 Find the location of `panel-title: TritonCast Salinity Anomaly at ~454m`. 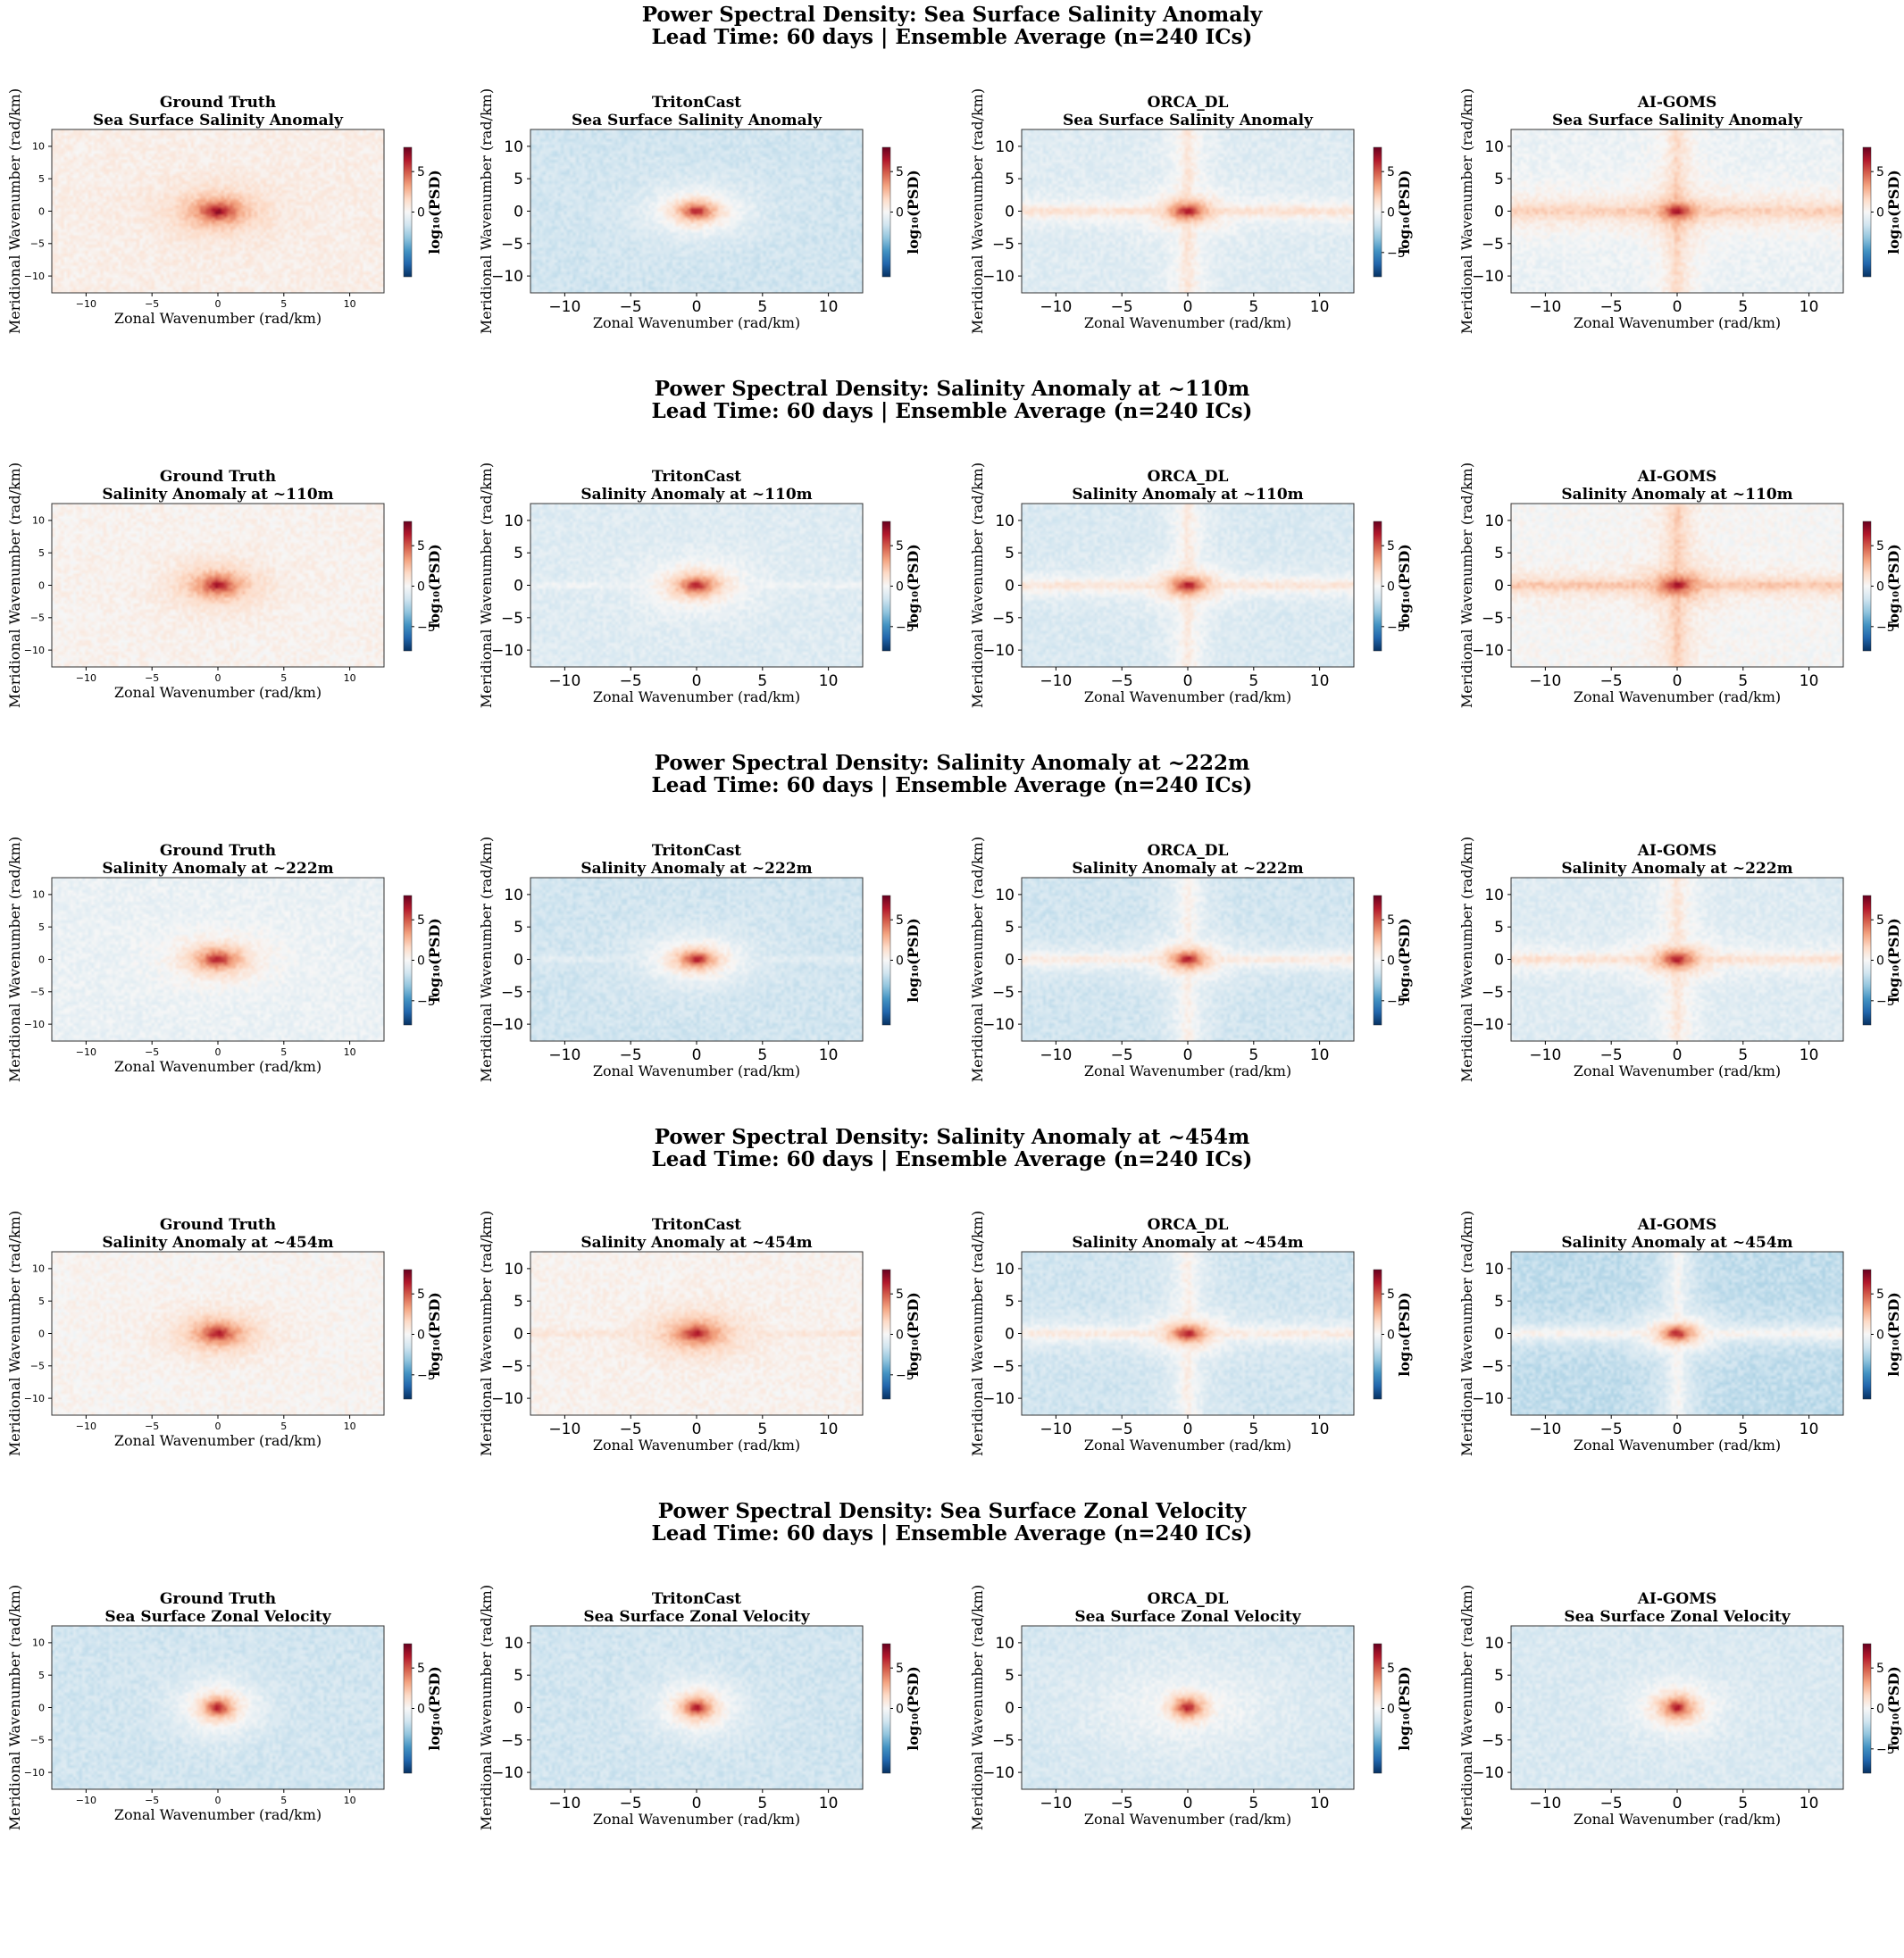

panel-title: TritonCast Salinity Anomaly at ~454m is located at coordinates (696, 1234).